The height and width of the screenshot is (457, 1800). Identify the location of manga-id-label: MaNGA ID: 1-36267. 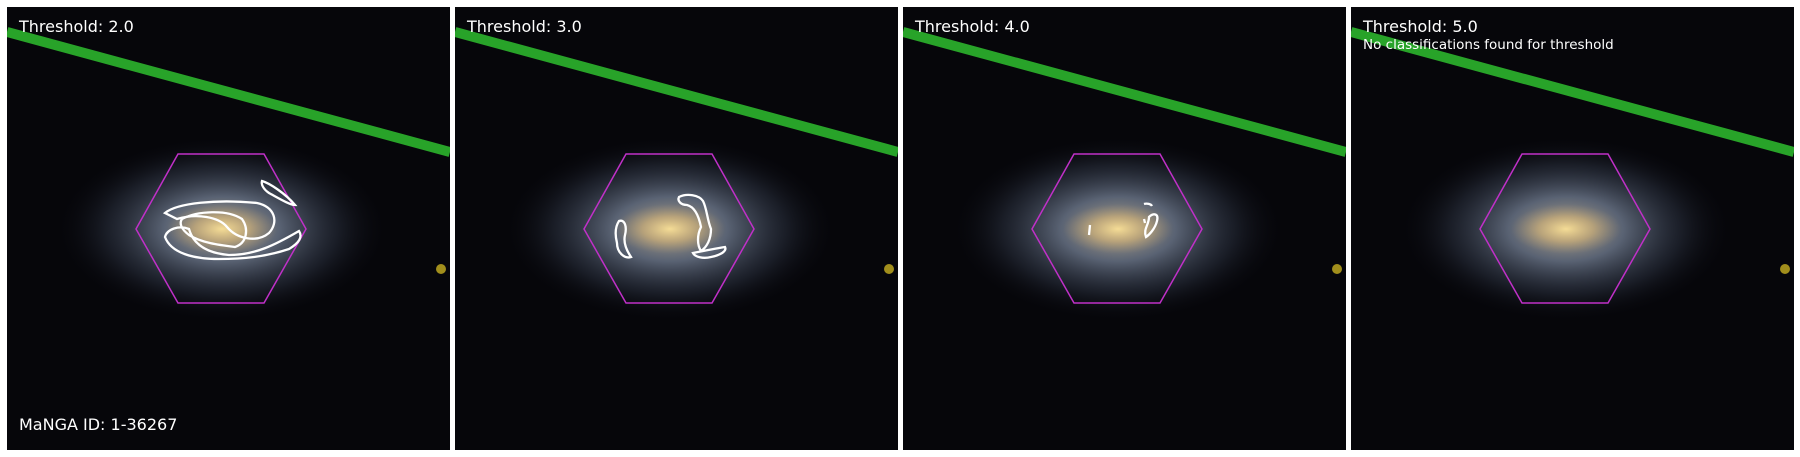
(98, 424).